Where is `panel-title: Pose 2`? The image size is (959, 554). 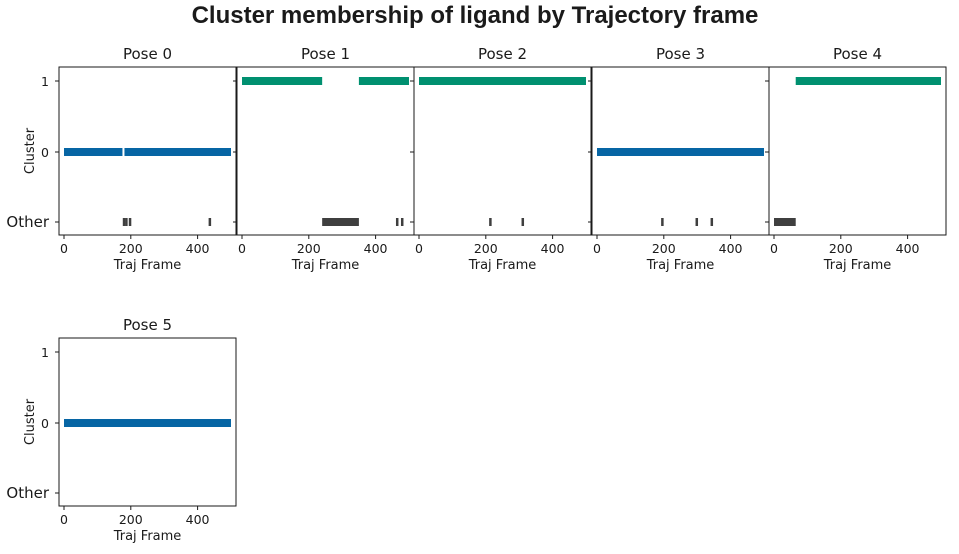
panel-title: Pose 2 is located at coordinates (502, 54).